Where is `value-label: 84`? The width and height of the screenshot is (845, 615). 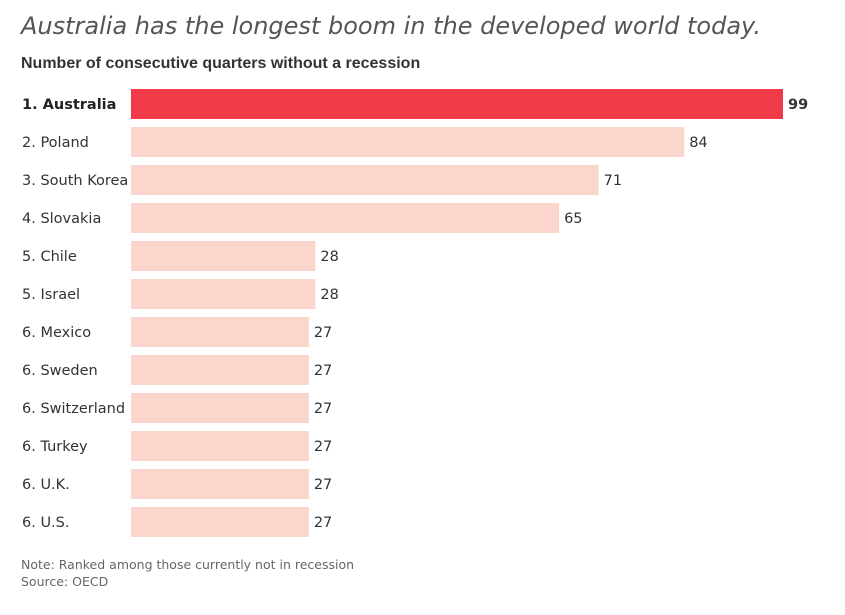 value-label: 84 is located at coordinates (698, 143).